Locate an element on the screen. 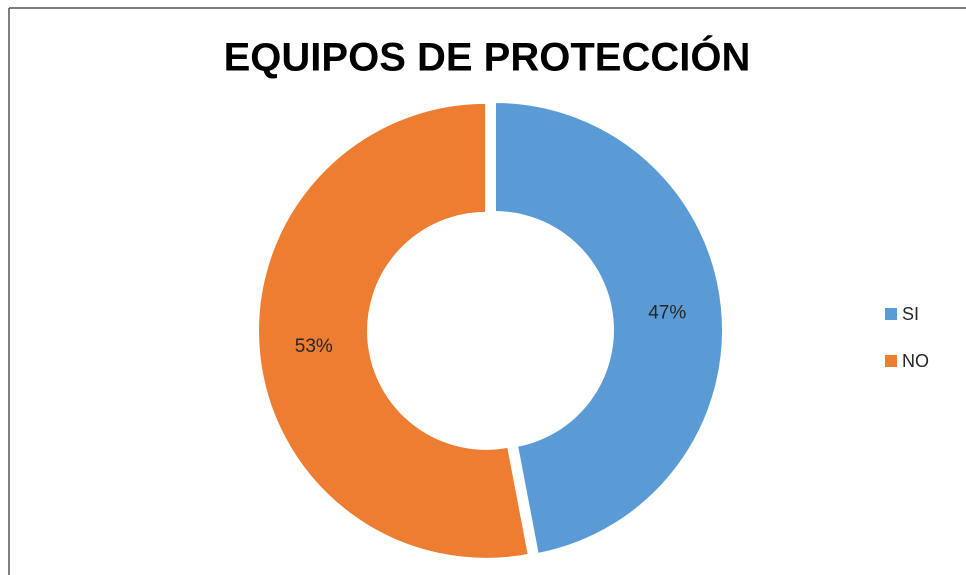 This screenshot has height=575, width=966. data-label: 53% is located at coordinates (314, 346).